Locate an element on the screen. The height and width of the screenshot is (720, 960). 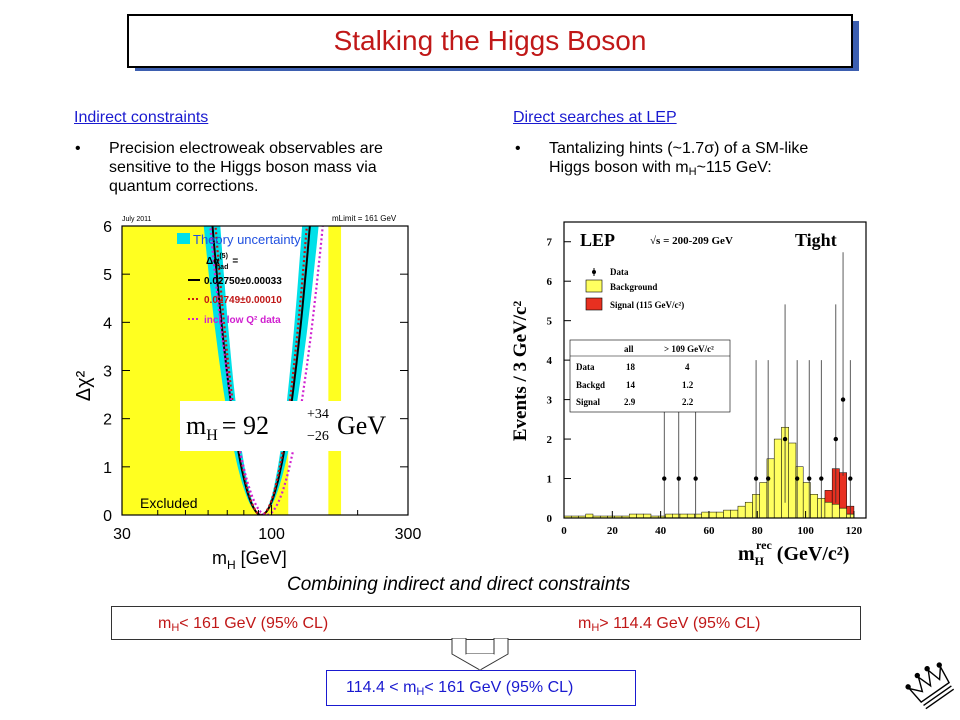
right-bullet-line1: Tantalizing hints (~1.7σ) of a SM-like is located at coordinates (679, 148).